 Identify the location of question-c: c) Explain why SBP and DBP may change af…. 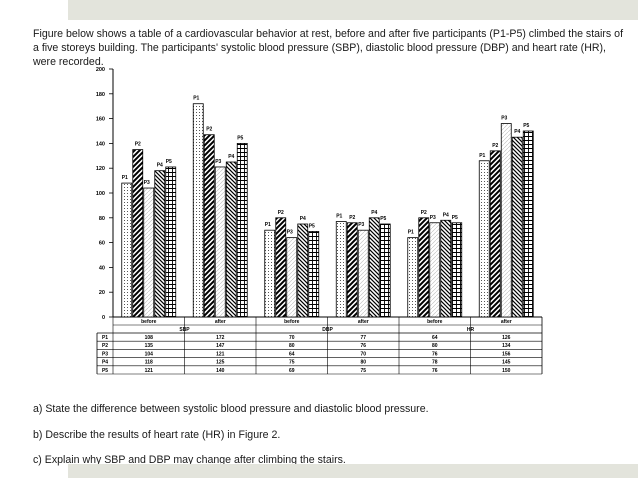
(189, 460).